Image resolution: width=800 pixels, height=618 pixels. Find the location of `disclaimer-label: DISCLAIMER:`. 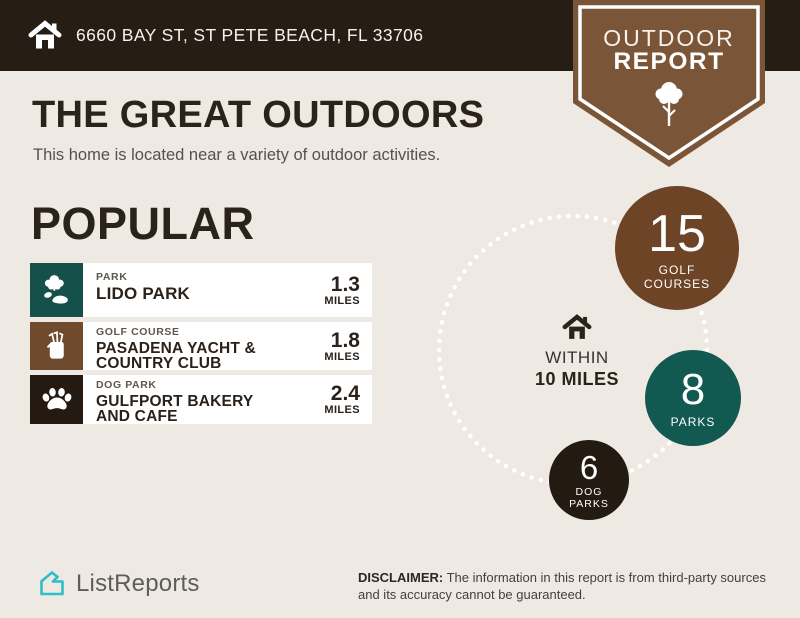

disclaimer-label: DISCLAIMER: is located at coordinates (401, 577).